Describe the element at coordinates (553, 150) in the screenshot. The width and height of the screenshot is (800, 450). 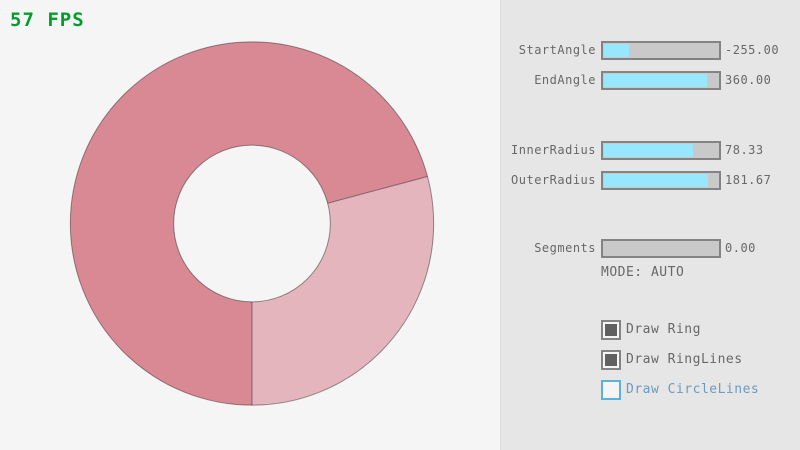
I see `innerradius-label: InnerRadius` at that location.